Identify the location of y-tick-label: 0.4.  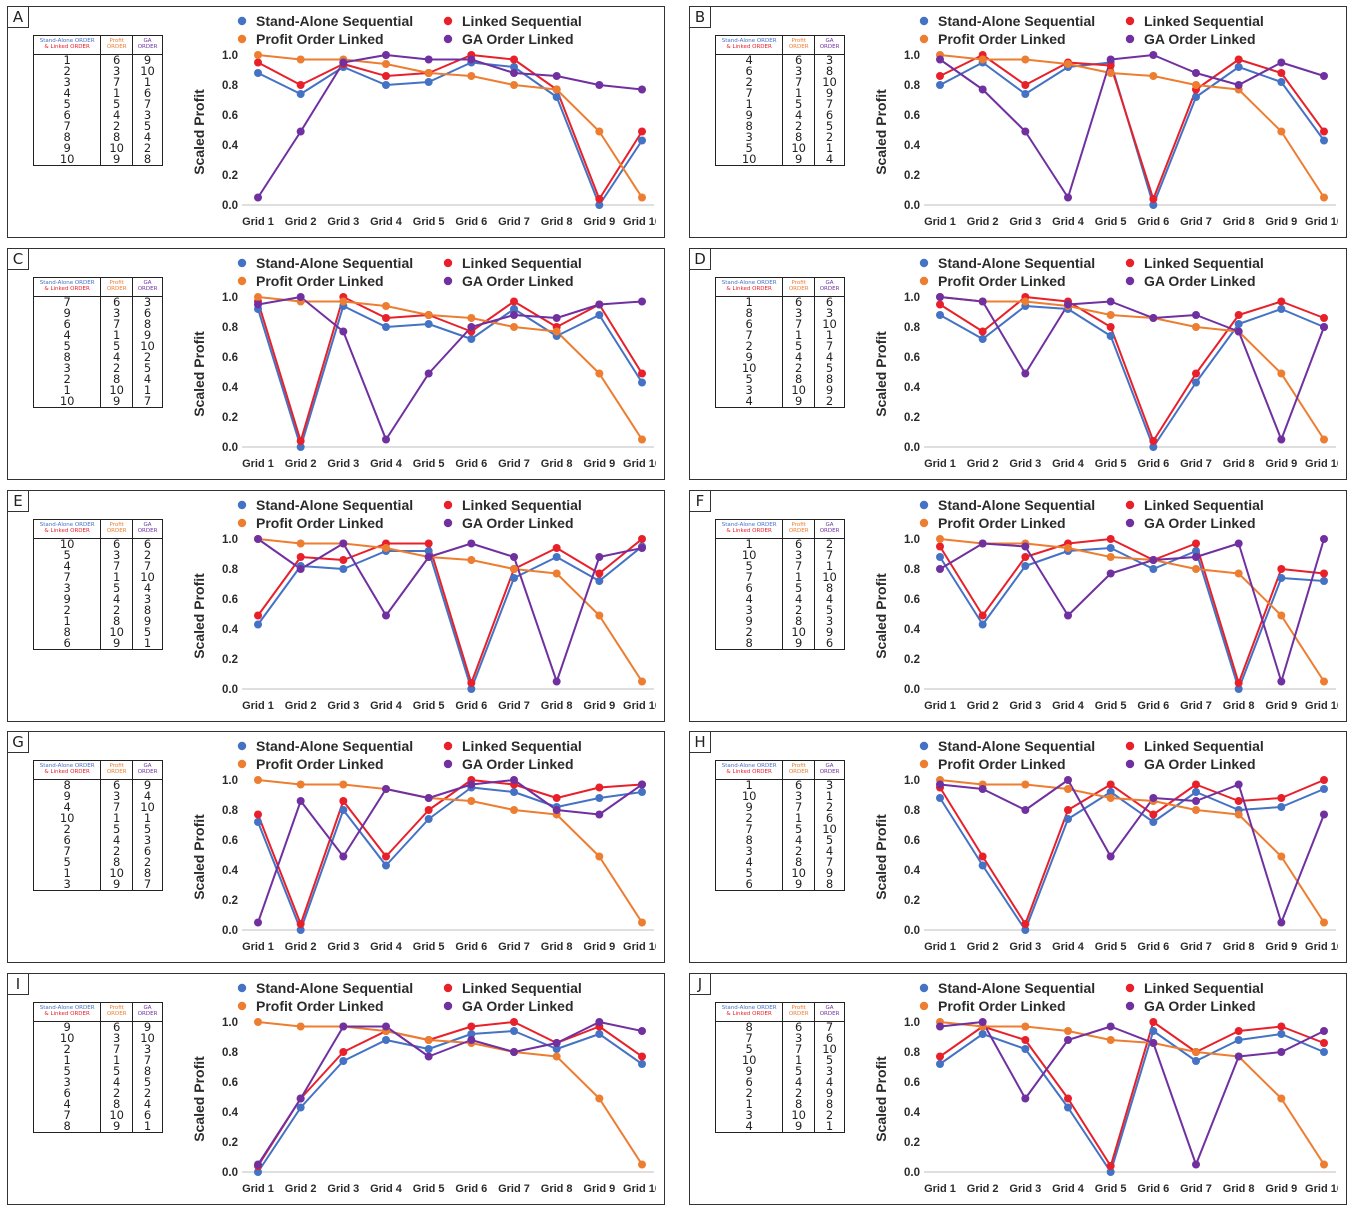
(230, 1113).